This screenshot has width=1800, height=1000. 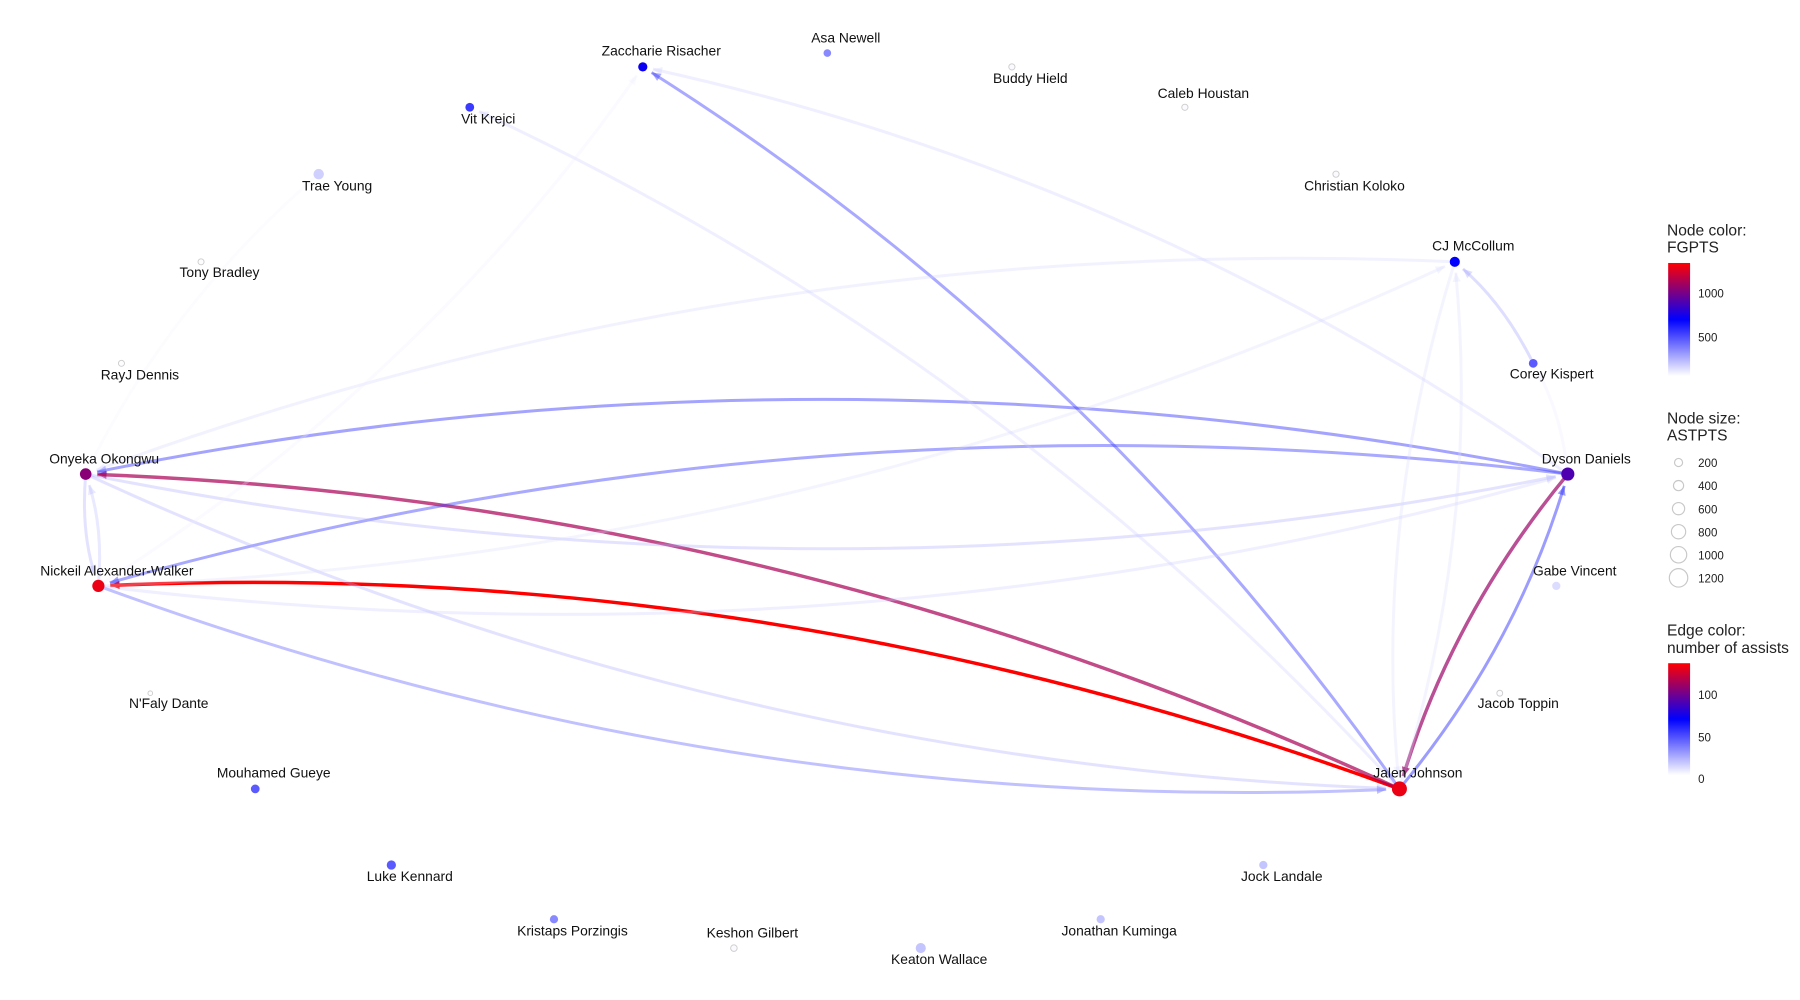 I want to click on legend-node-color: Node color: FGPTS 1000 500, so click(x=1707, y=299).